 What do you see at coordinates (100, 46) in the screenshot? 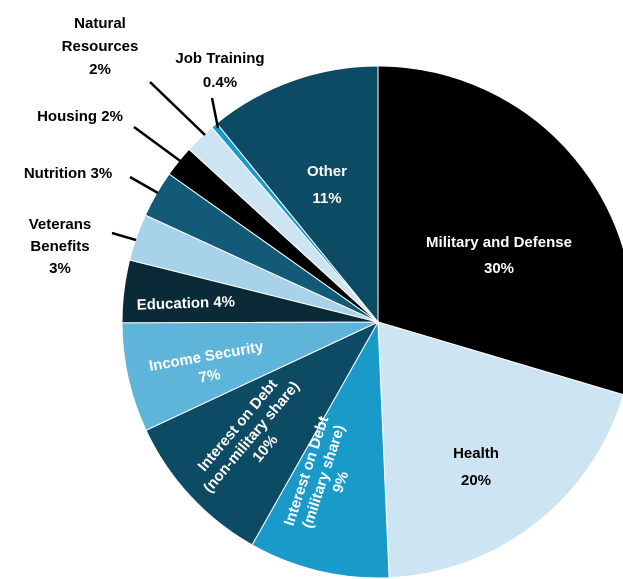
I see `label-natural-resources-sub: Resources` at bounding box center [100, 46].